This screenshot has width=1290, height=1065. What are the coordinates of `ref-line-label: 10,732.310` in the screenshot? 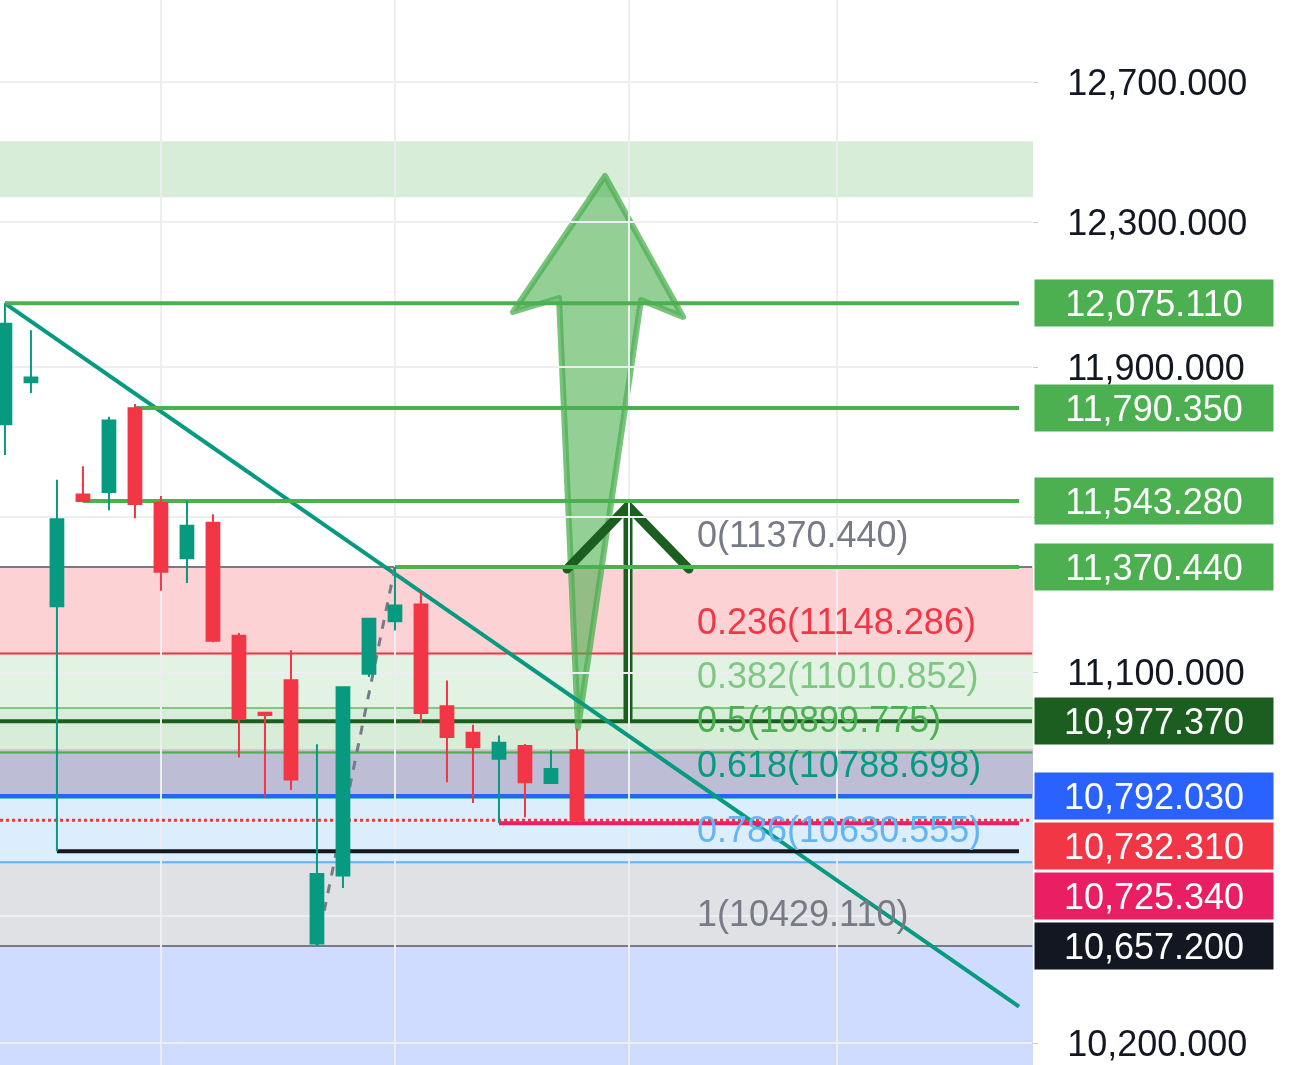 It's located at (1154, 846).